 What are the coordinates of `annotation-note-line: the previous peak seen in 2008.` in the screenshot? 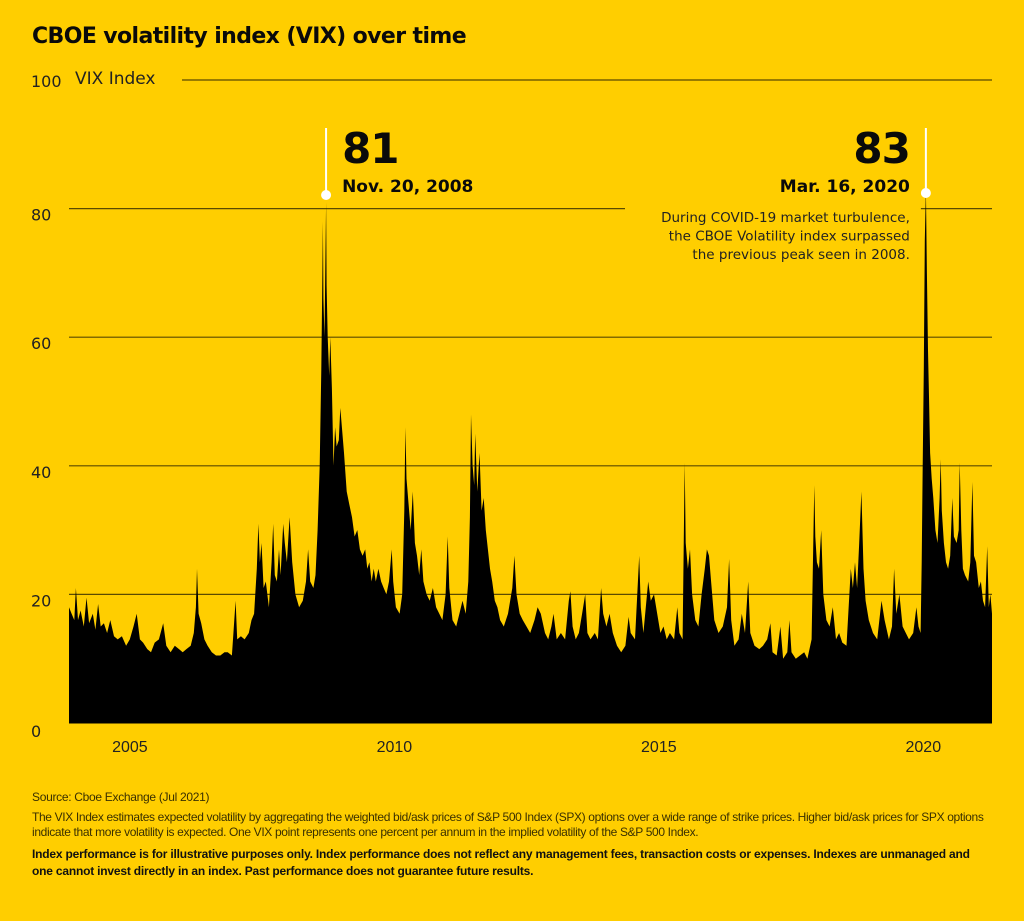 It's located at (800, 255).